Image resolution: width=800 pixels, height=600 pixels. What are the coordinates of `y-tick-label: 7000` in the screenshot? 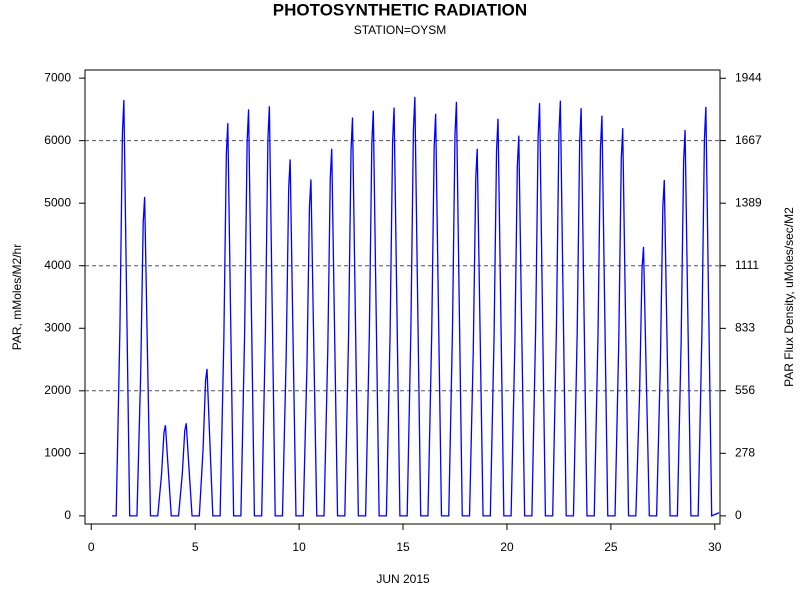 It's located at (57, 77).